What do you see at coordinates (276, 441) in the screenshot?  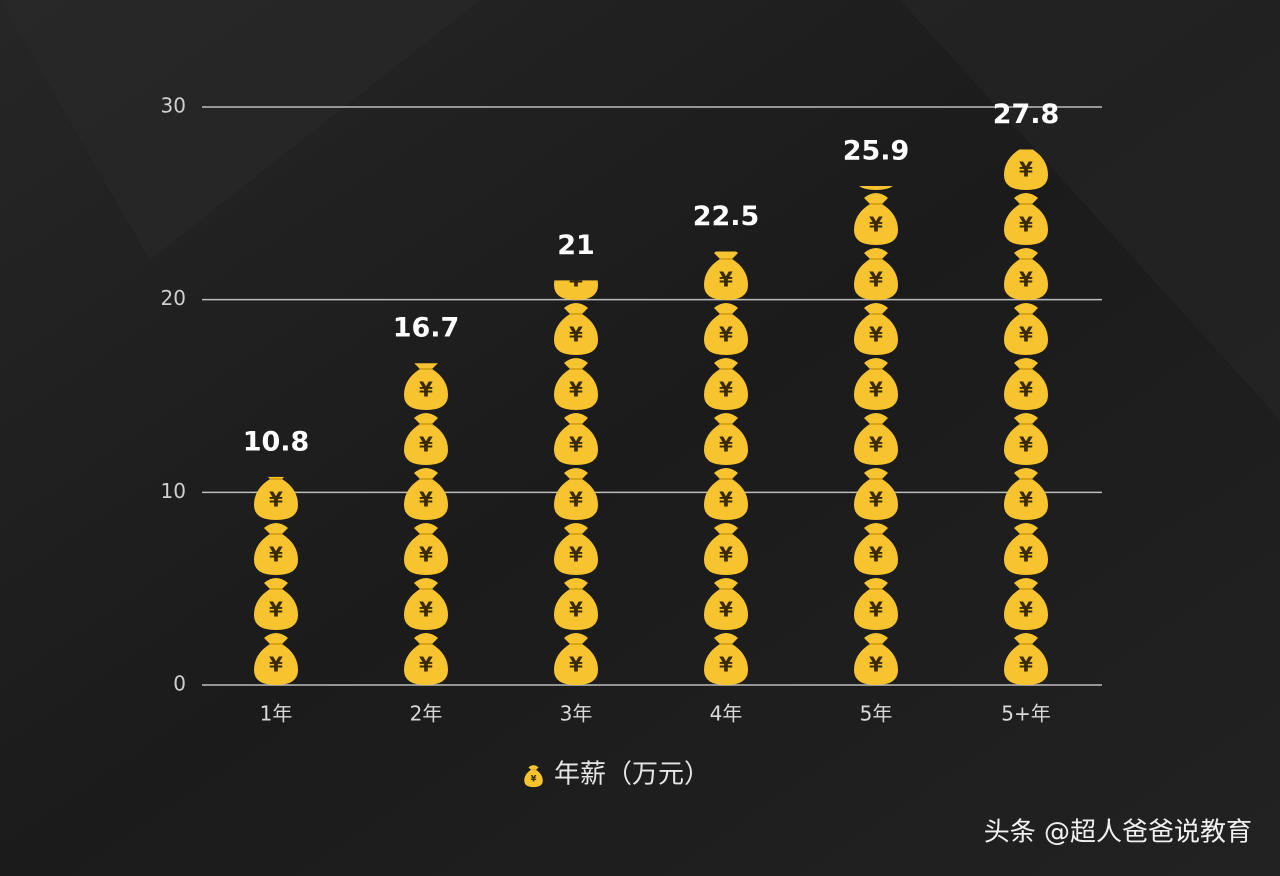 I see `value-label: 10.8` at bounding box center [276, 441].